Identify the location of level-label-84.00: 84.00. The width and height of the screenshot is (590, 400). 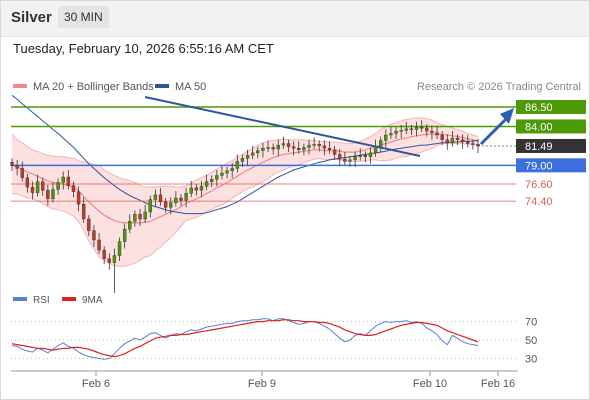
(539, 127).